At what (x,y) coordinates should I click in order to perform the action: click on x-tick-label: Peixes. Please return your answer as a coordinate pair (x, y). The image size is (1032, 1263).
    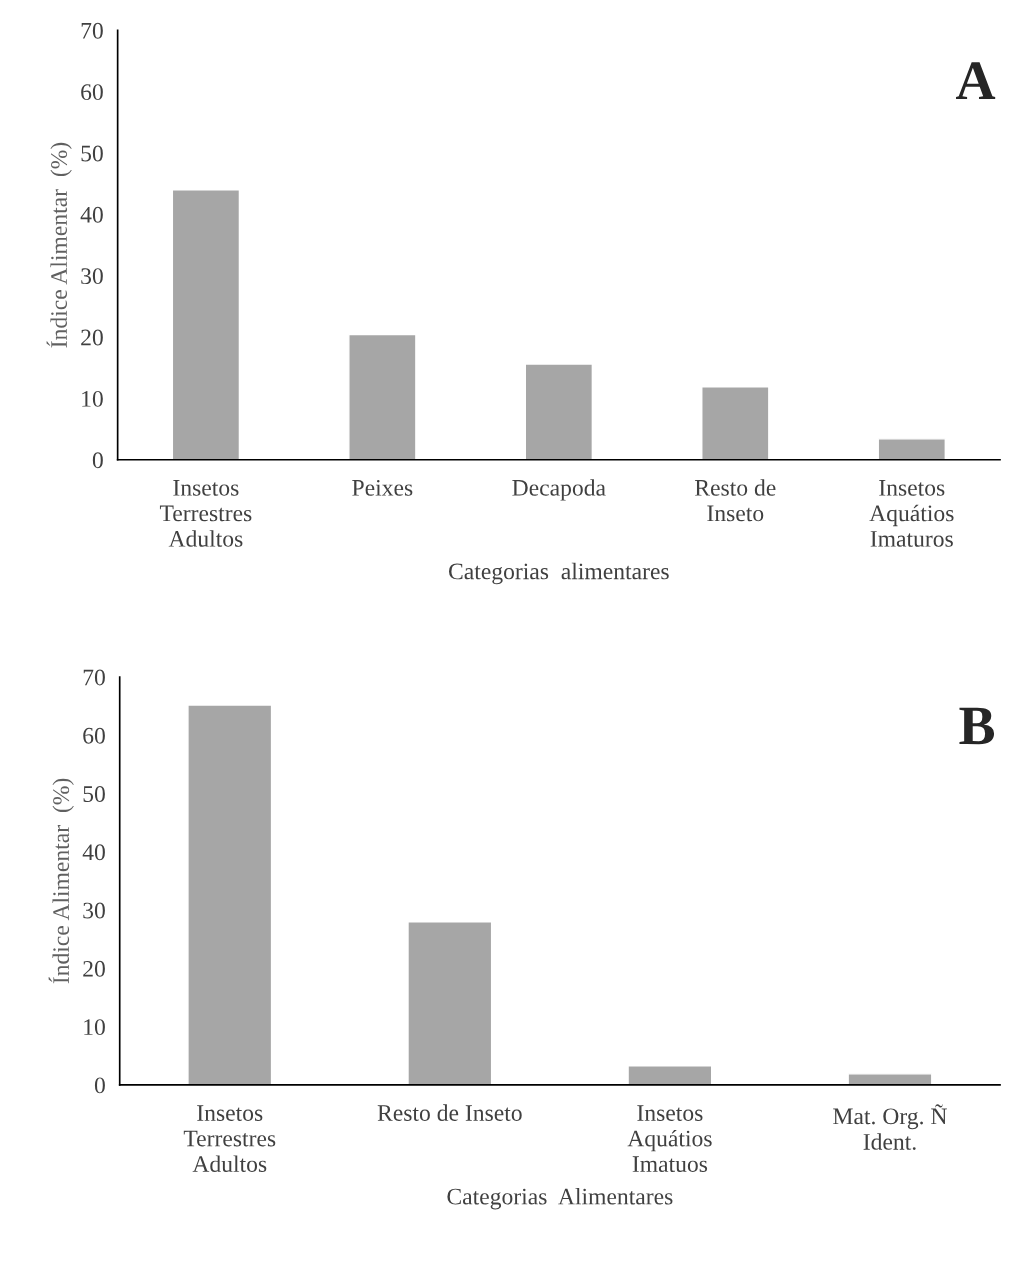
    Looking at the image, I should click on (382, 487).